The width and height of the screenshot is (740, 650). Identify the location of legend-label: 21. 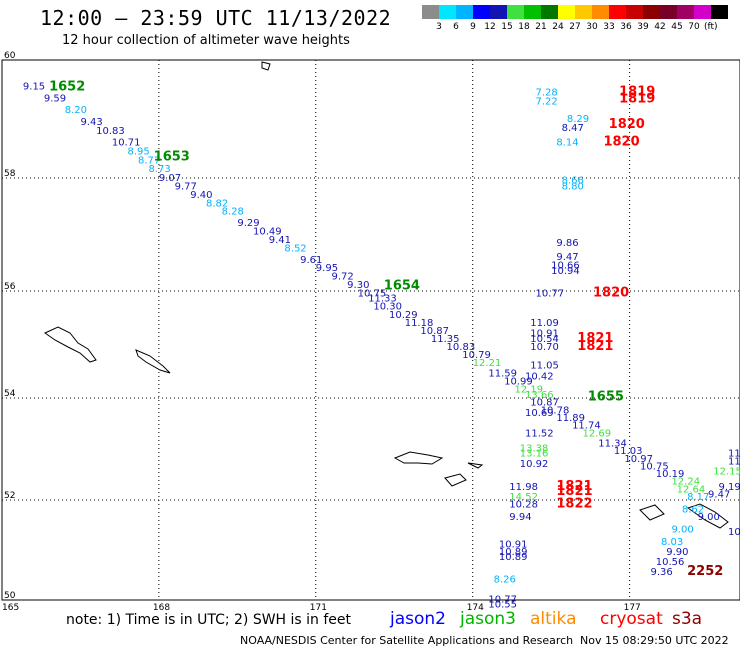
(541, 27).